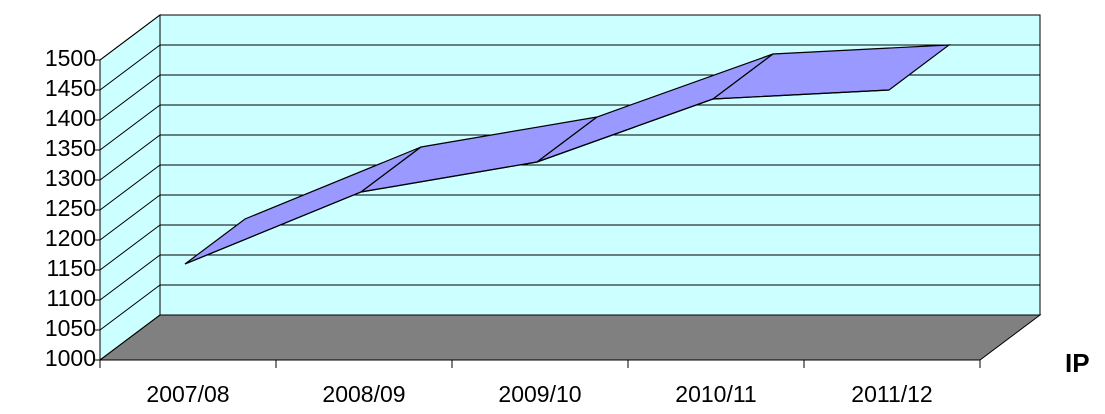 The width and height of the screenshot is (1105, 414). Describe the element at coordinates (71, 268) in the screenshot. I see `y-tick-label: 1150` at that location.